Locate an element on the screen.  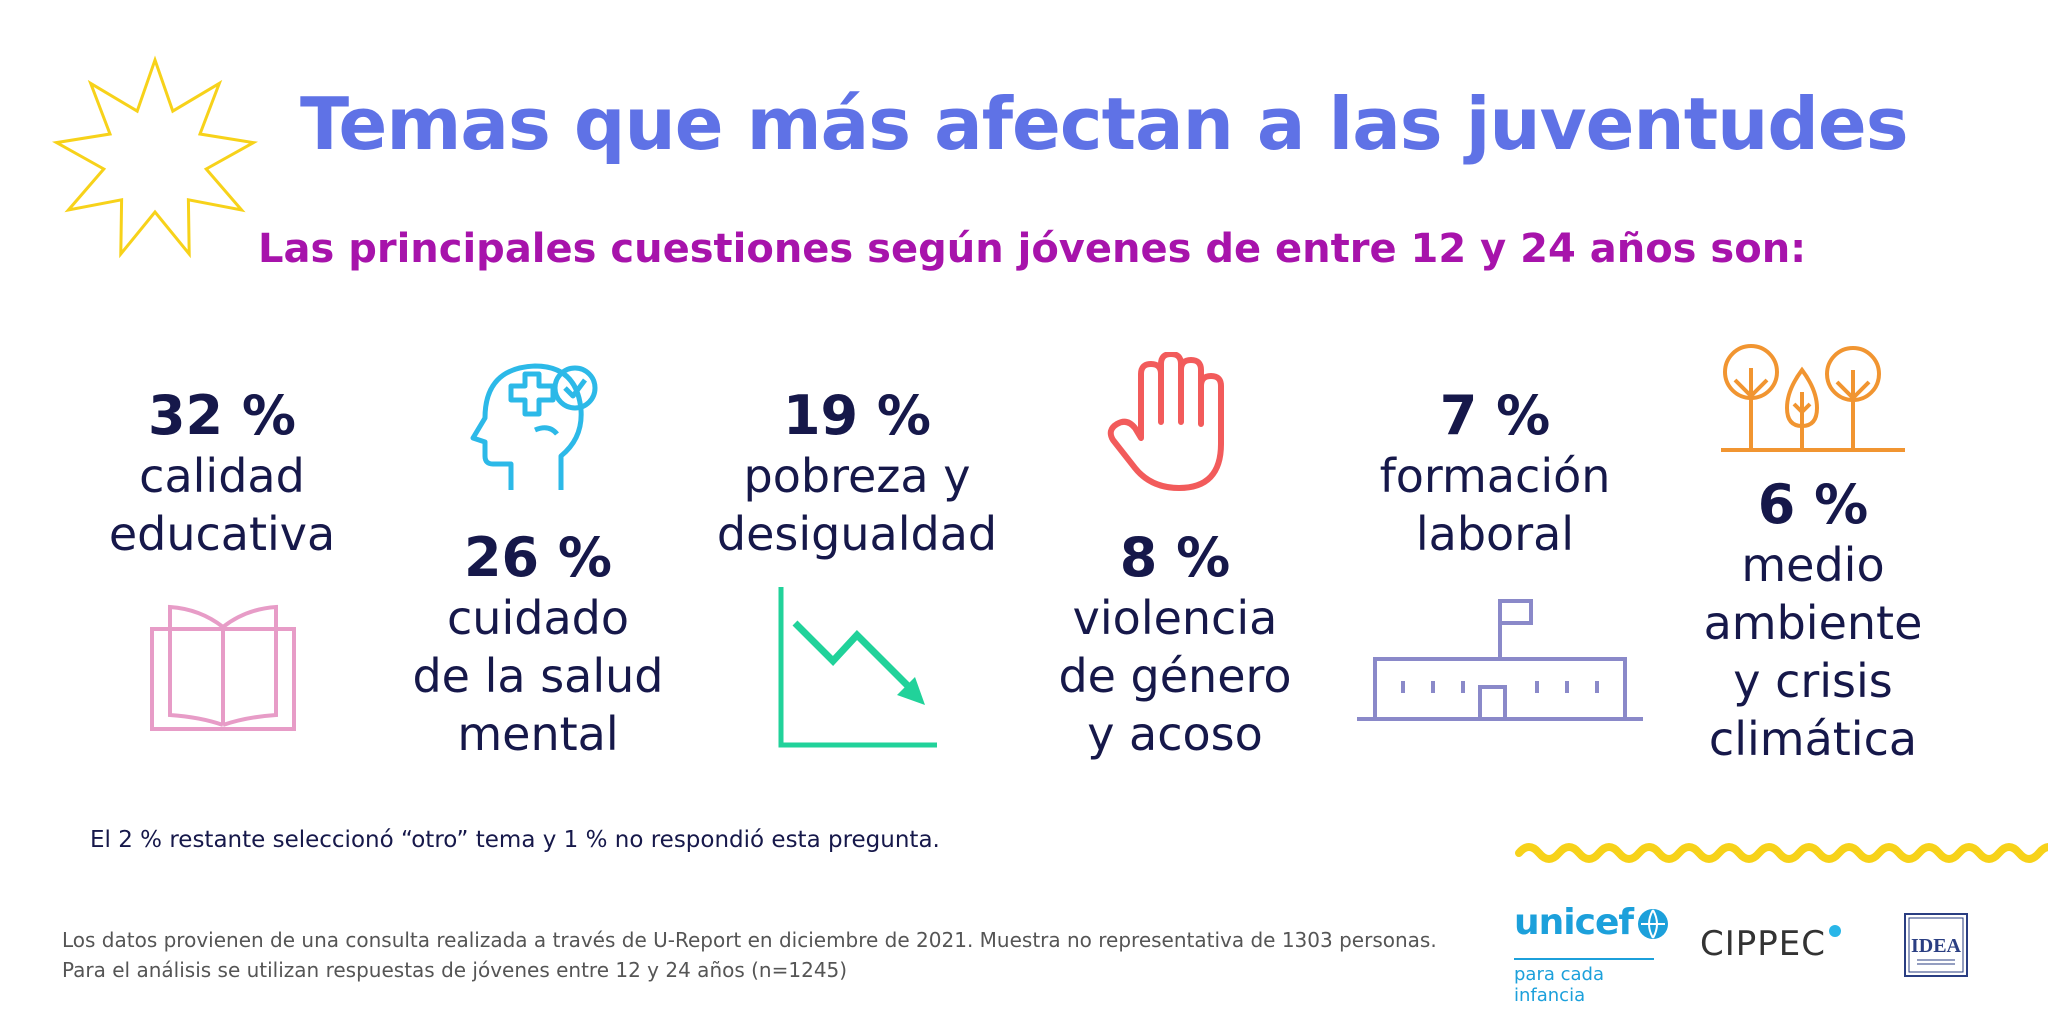
stat-label-line: mental is located at coordinates (538, 734).